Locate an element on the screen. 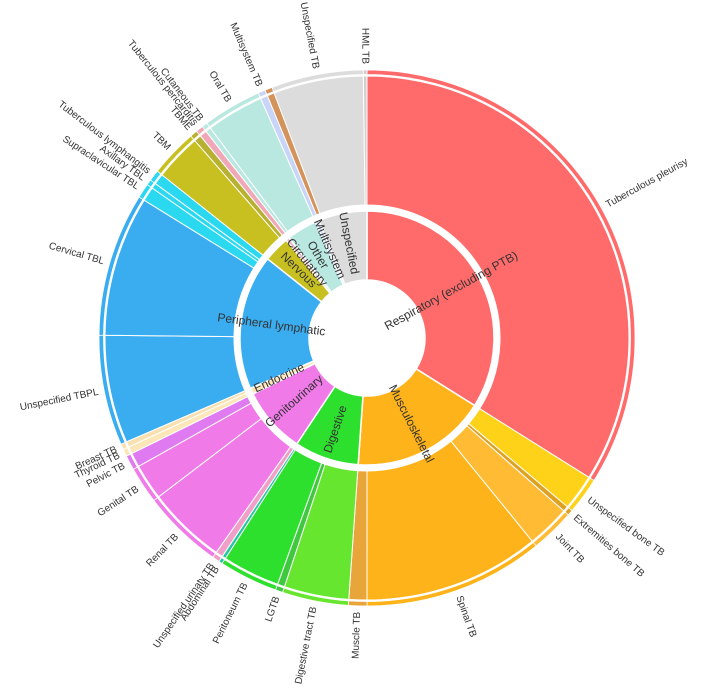  outer-segment-hml-tb is located at coordinates (365, 140).